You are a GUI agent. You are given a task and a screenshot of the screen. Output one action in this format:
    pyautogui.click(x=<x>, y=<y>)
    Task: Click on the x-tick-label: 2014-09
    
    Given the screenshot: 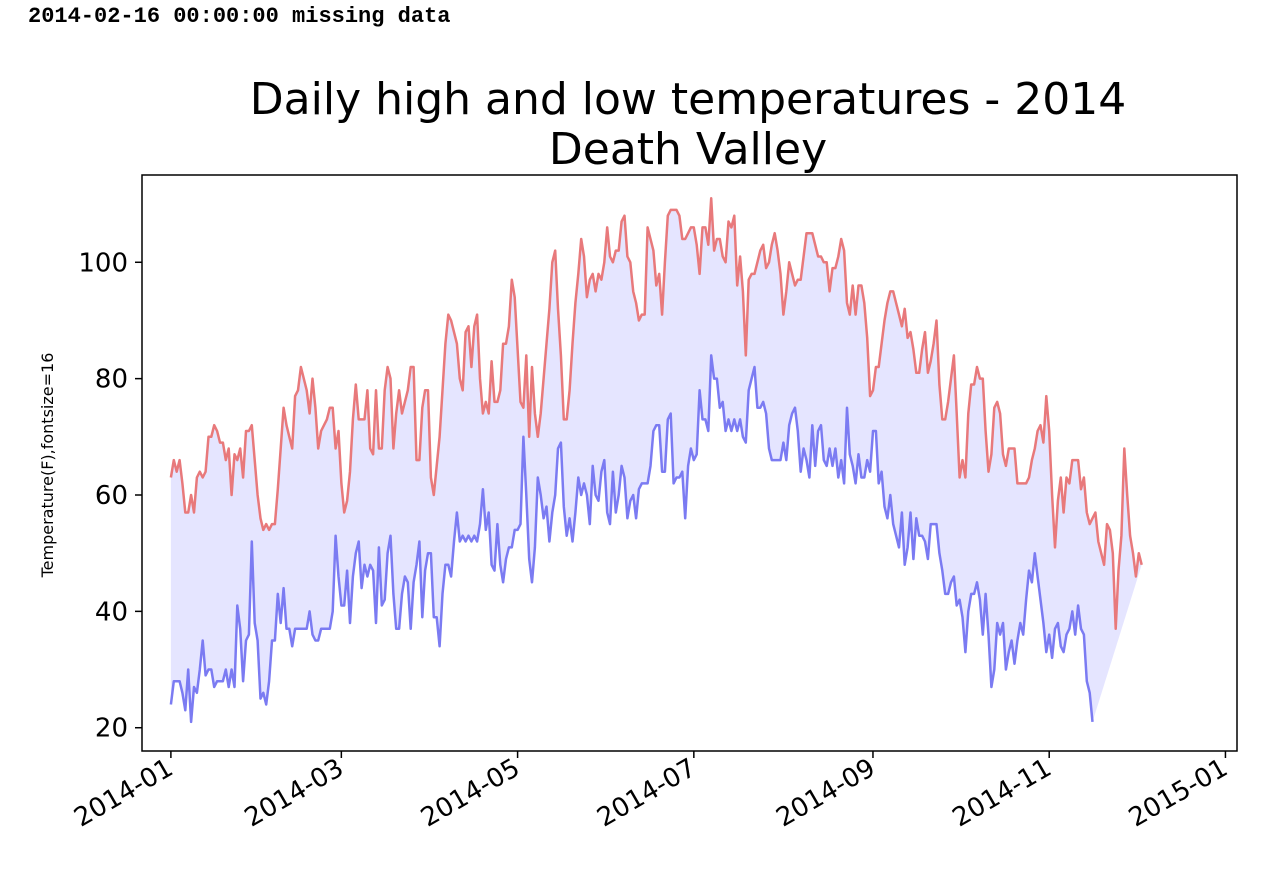 What is the action you would take?
    pyautogui.click(x=825, y=793)
    